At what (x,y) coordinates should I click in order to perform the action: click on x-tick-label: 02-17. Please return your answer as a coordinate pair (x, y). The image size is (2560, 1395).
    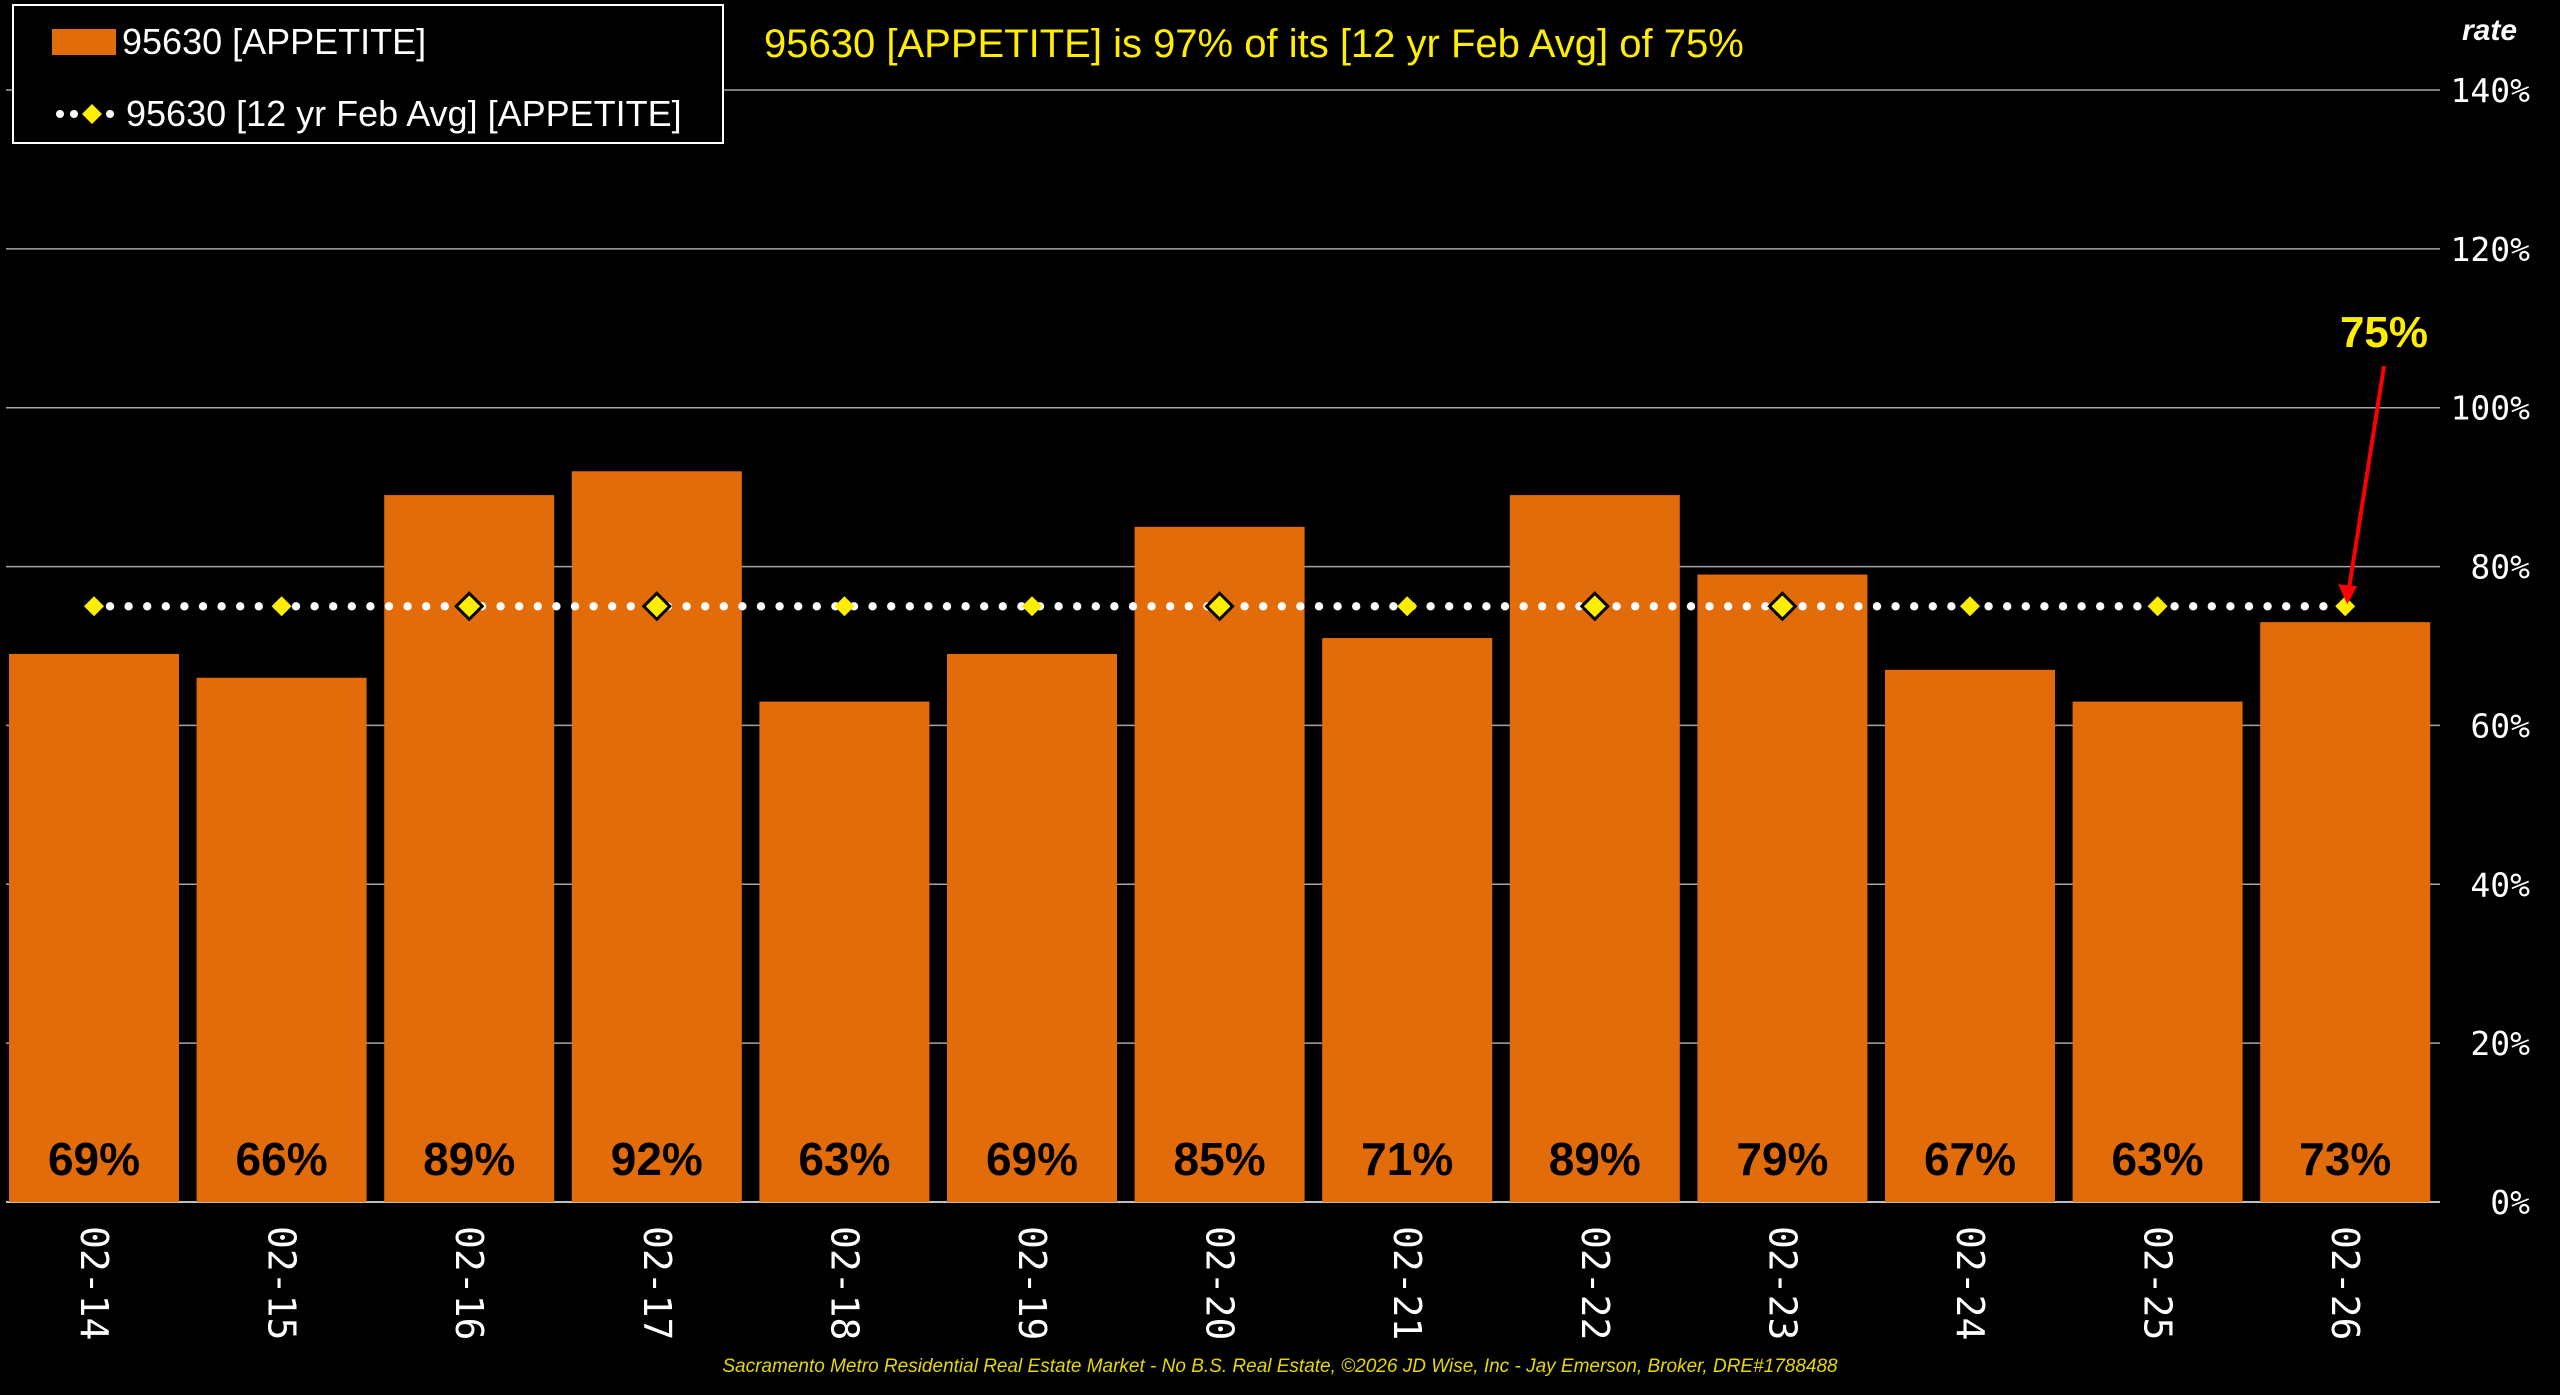
    Looking at the image, I should click on (657, 1283).